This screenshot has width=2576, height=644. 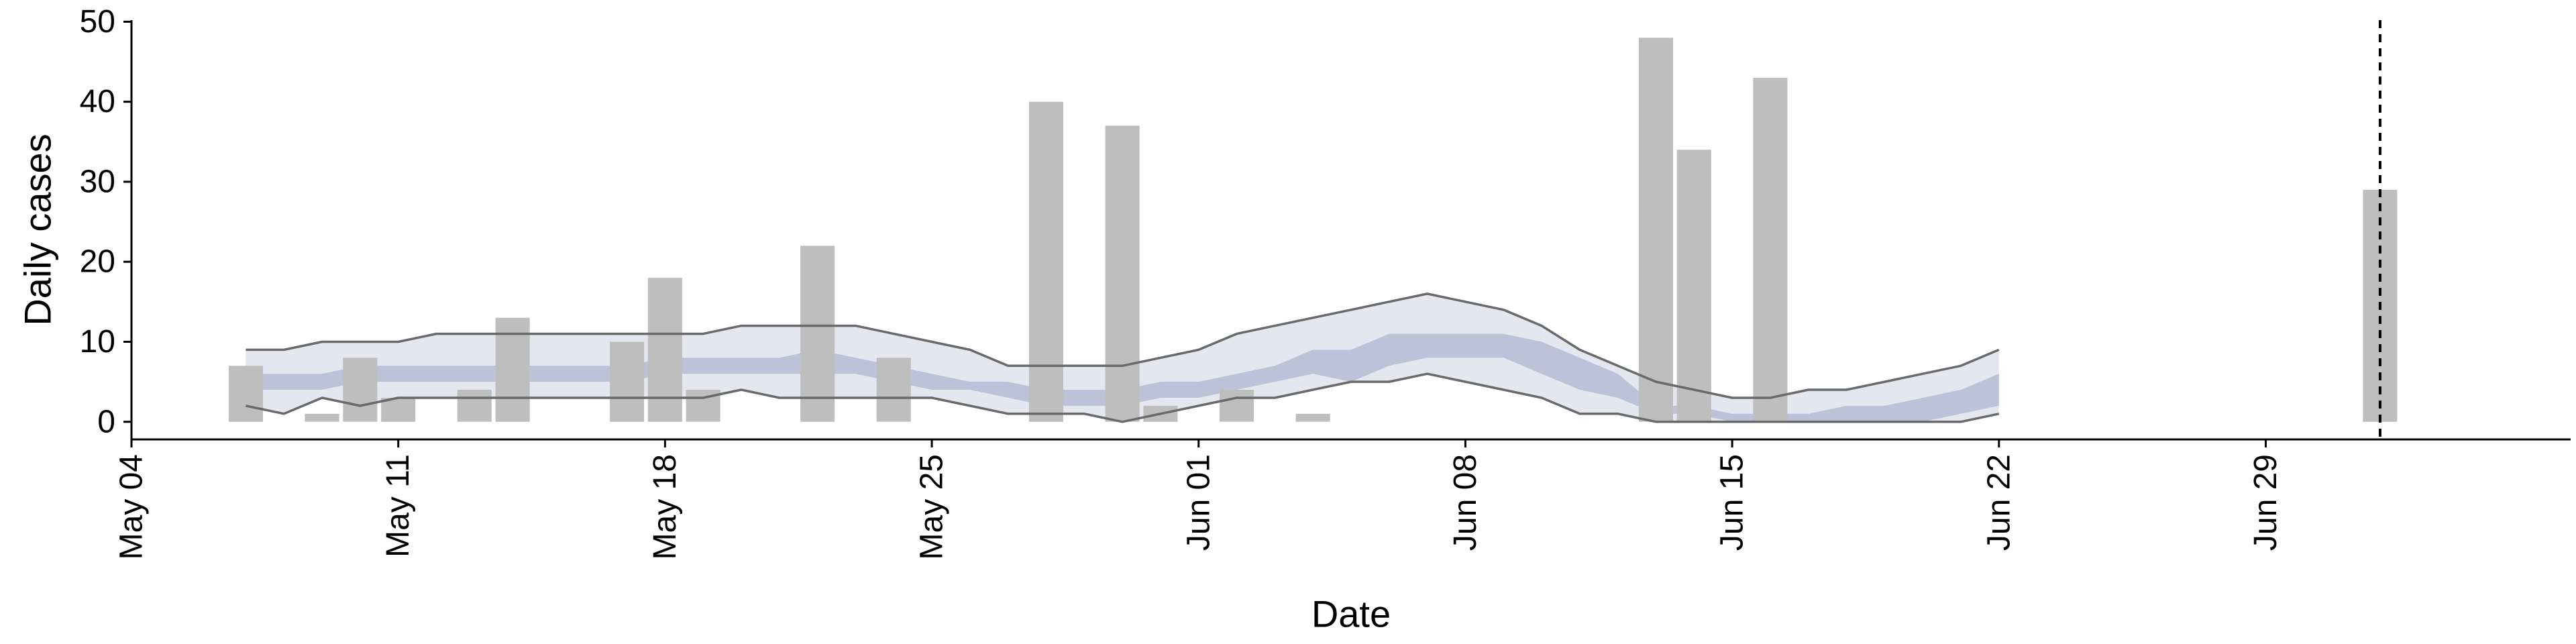 I want to click on y-tick-label: 20, so click(x=97, y=262).